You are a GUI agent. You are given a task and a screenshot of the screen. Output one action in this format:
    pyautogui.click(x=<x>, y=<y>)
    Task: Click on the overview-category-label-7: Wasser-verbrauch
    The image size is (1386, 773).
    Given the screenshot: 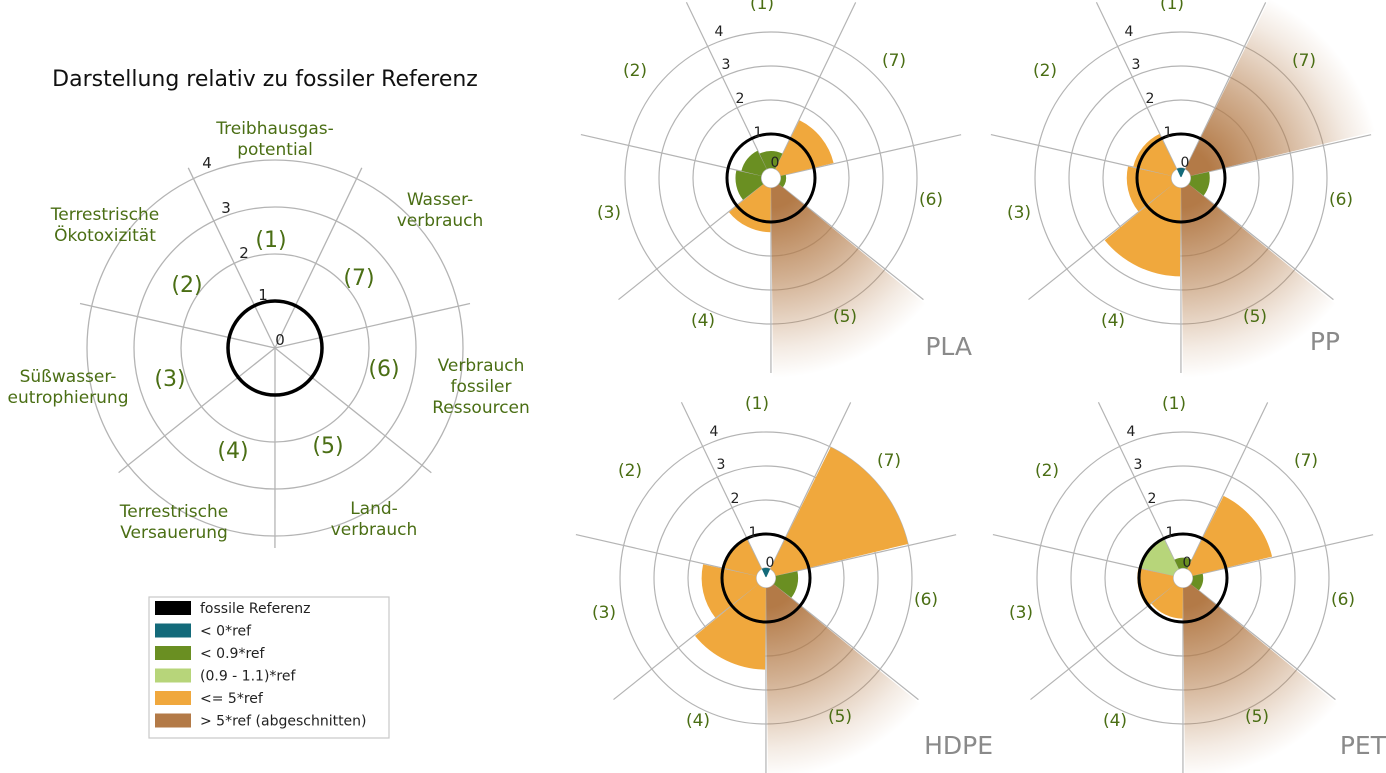 What is the action you would take?
    pyautogui.click(x=440, y=210)
    